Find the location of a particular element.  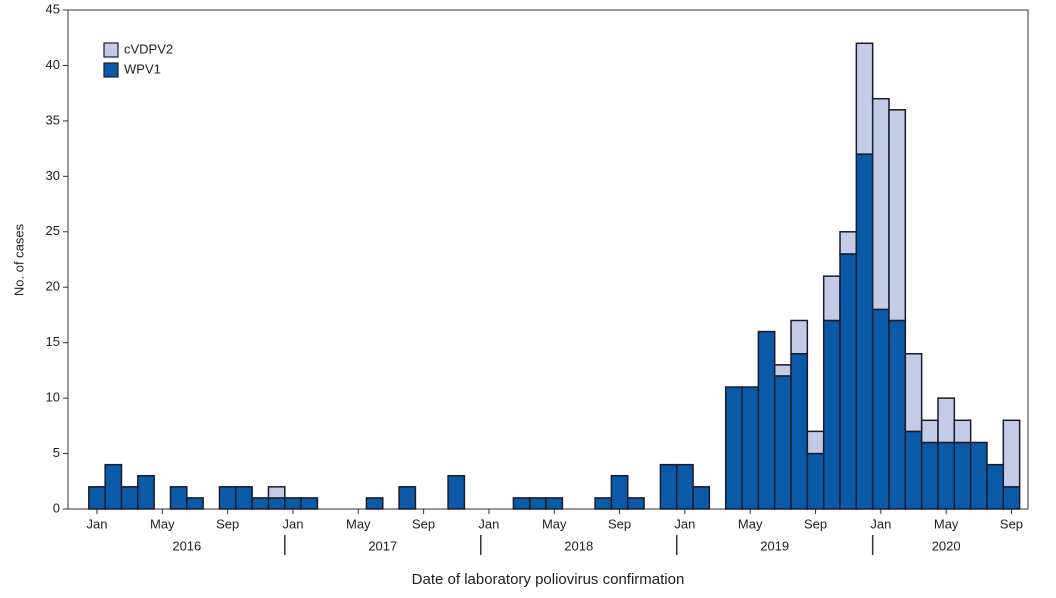

y-tick-label: 15 is located at coordinates (53, 341).